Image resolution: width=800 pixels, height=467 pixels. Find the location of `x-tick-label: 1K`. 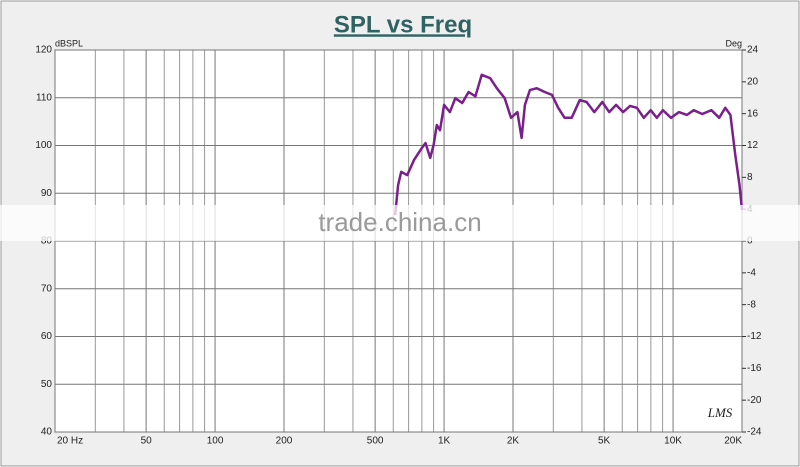

x-tick-label: 1K is located at coordinates (444, 441).